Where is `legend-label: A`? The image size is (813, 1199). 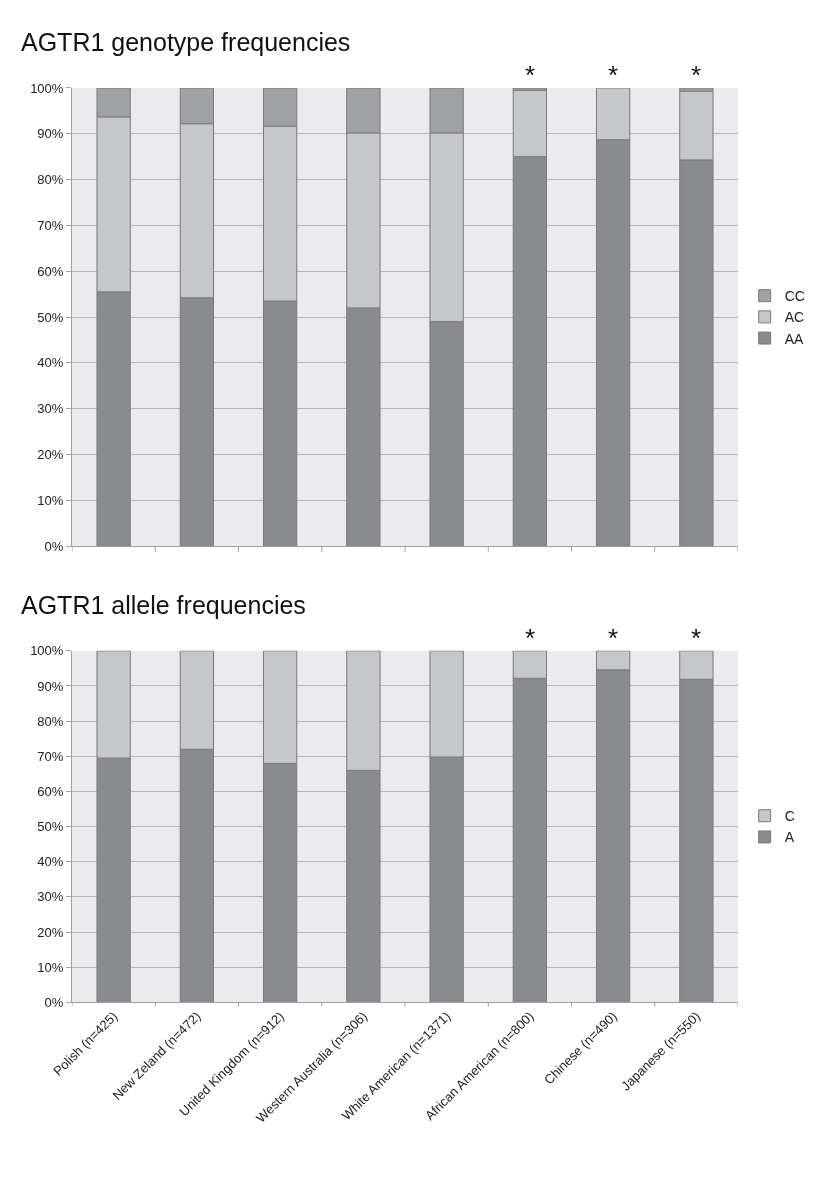
legend-label: A is located at coordinates (789, 837).